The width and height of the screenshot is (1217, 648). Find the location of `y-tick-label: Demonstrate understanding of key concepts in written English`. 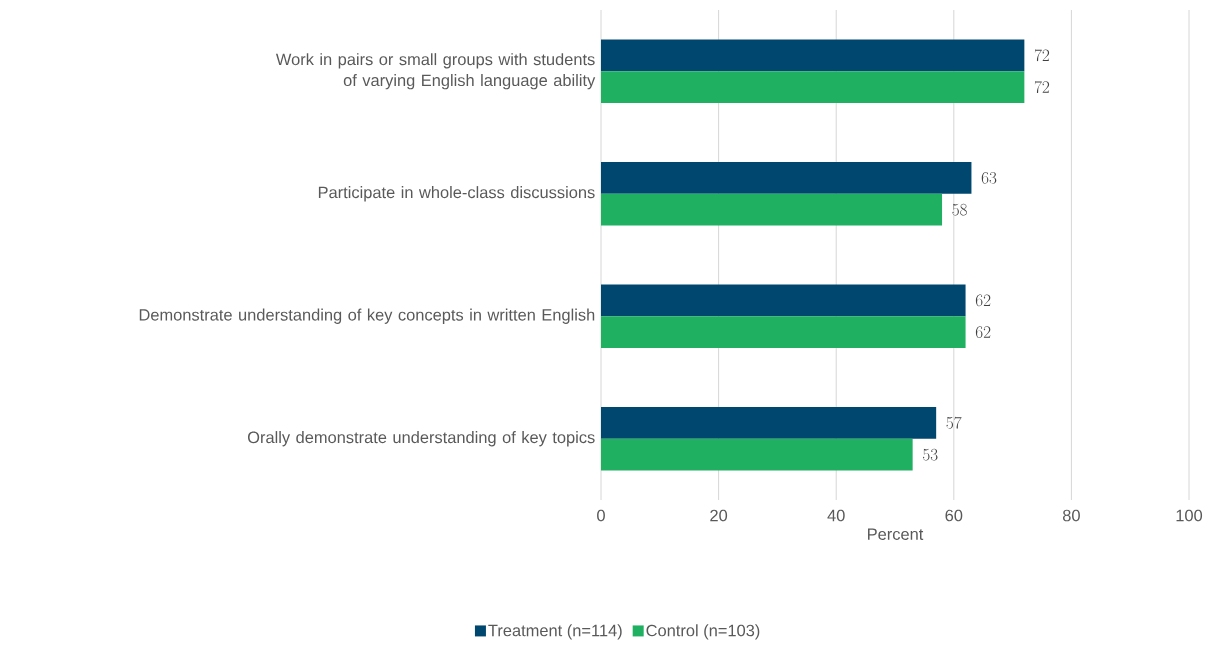

y-tick-label: Demonstrate understanding of key concepts in written English is located at coordinates (367, 316).